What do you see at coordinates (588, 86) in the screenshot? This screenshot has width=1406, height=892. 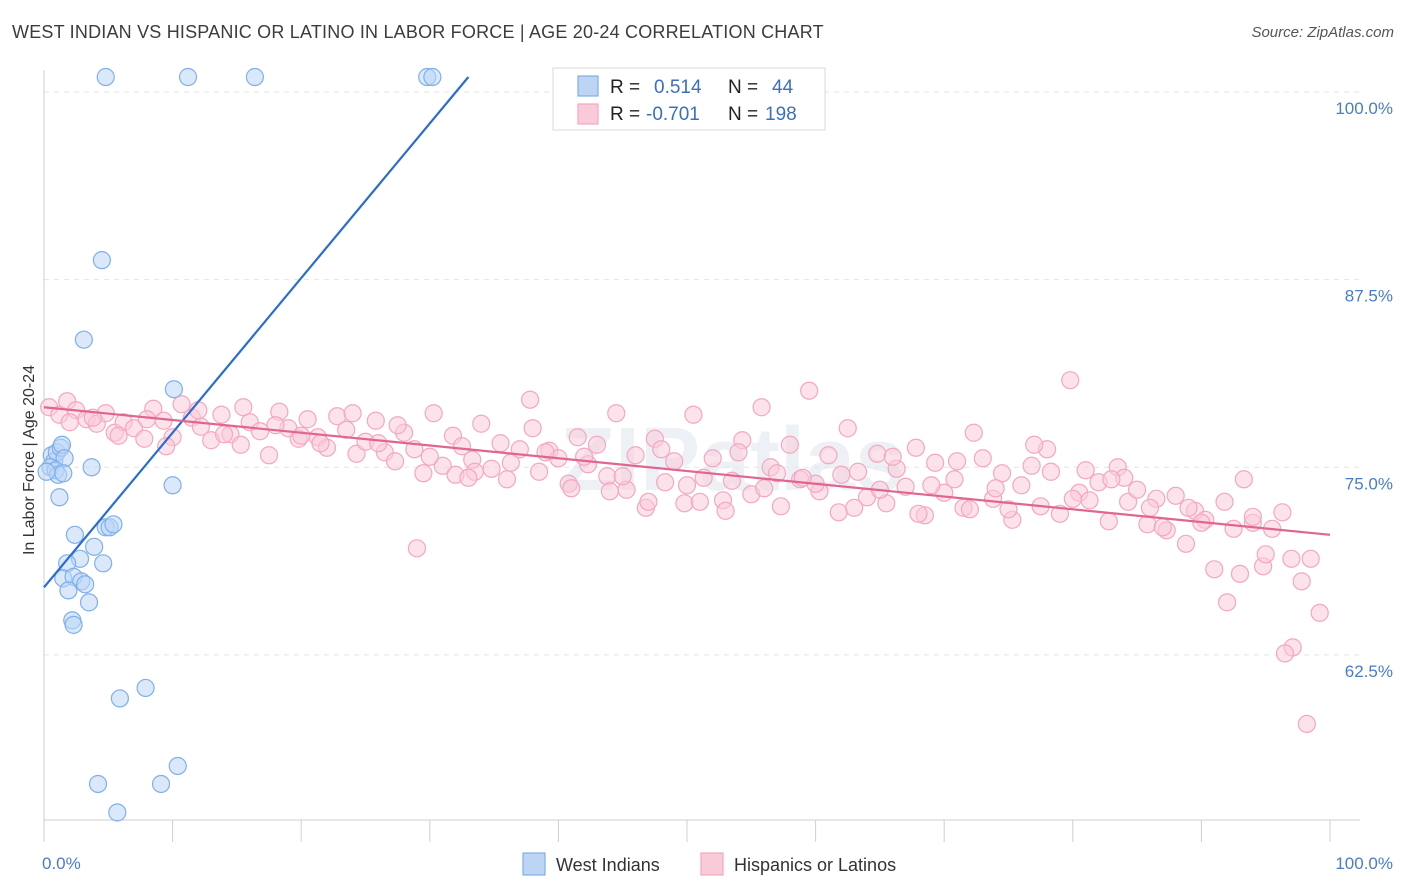 I see `legend-swatch-west-indians` at bounding box center [588, 86].